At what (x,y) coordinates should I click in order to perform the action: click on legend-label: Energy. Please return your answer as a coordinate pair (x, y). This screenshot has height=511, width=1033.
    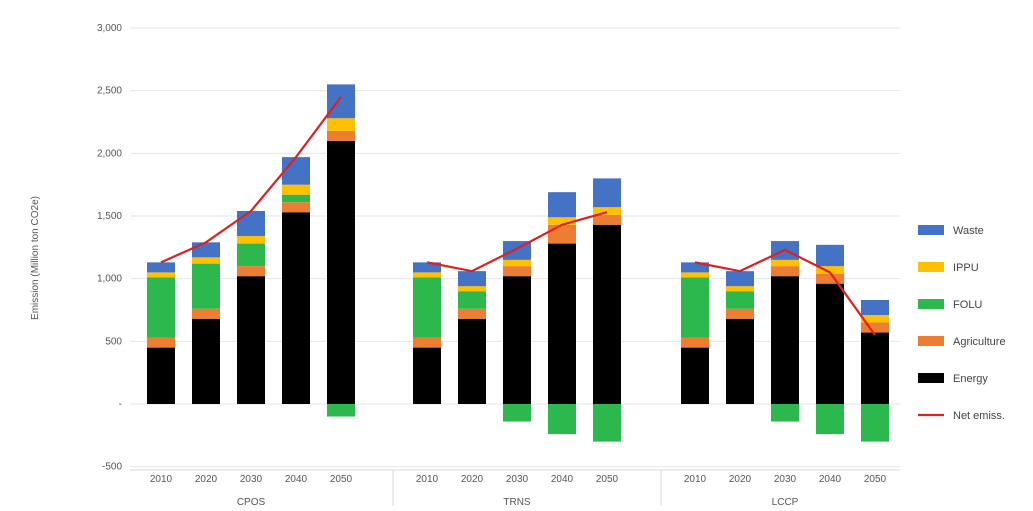
    Looking at the image, I should click on (970, 379).